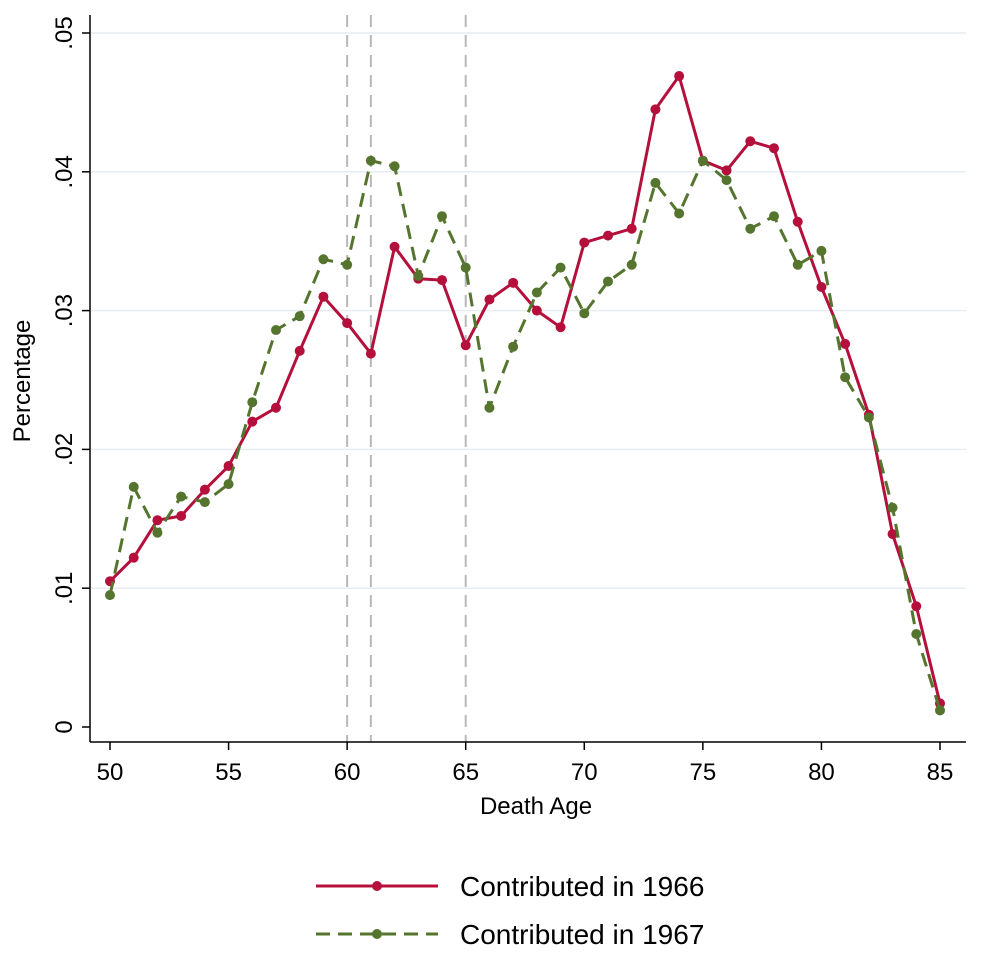 This screenshot has width=984, height=953. I want to click on y-tick-label: .03, so click(64, 310).